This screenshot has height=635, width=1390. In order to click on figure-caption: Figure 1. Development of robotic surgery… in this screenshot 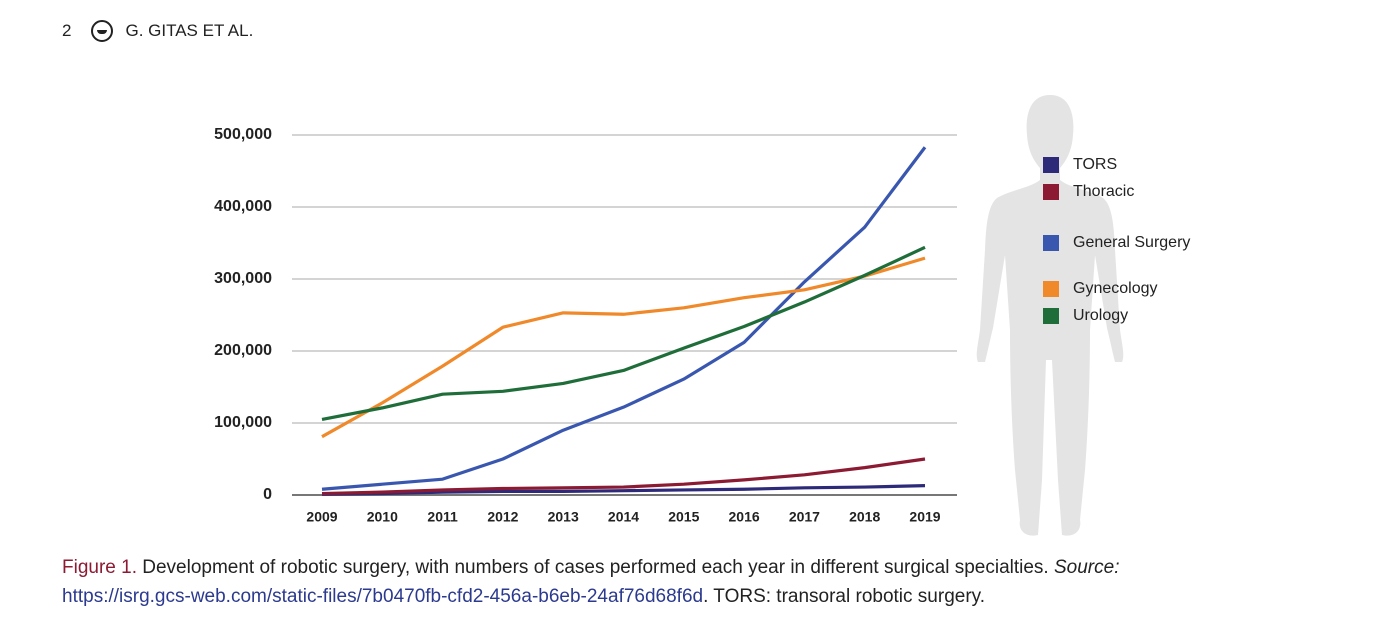, I will do `click(698, 582)`.